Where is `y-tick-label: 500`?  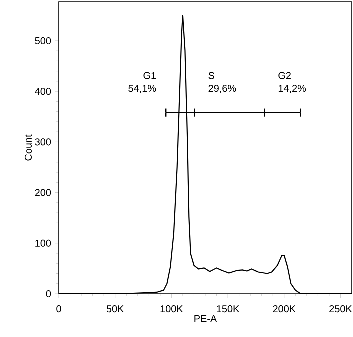
y-tick-label: 500 is located at coordinates (43, 40).